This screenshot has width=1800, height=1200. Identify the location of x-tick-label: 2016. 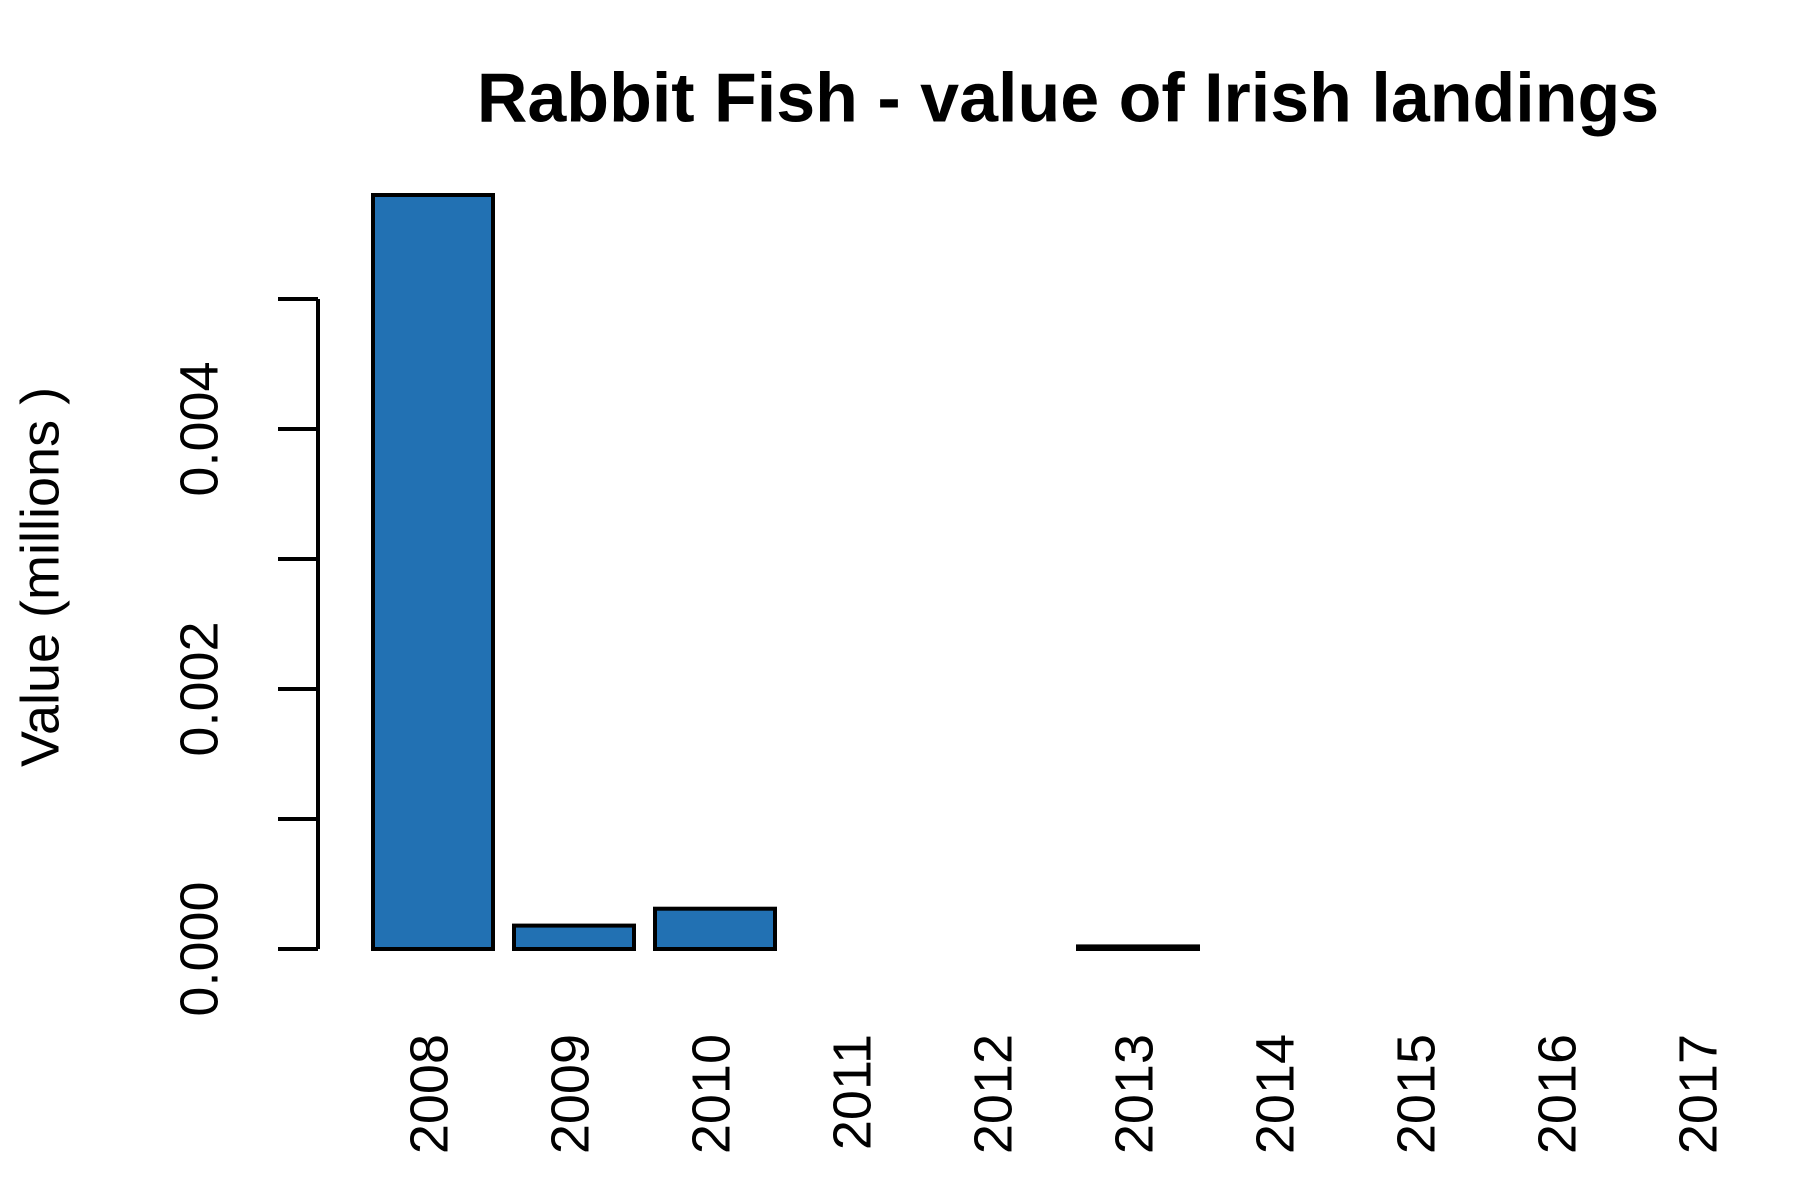
(1557, 1094).